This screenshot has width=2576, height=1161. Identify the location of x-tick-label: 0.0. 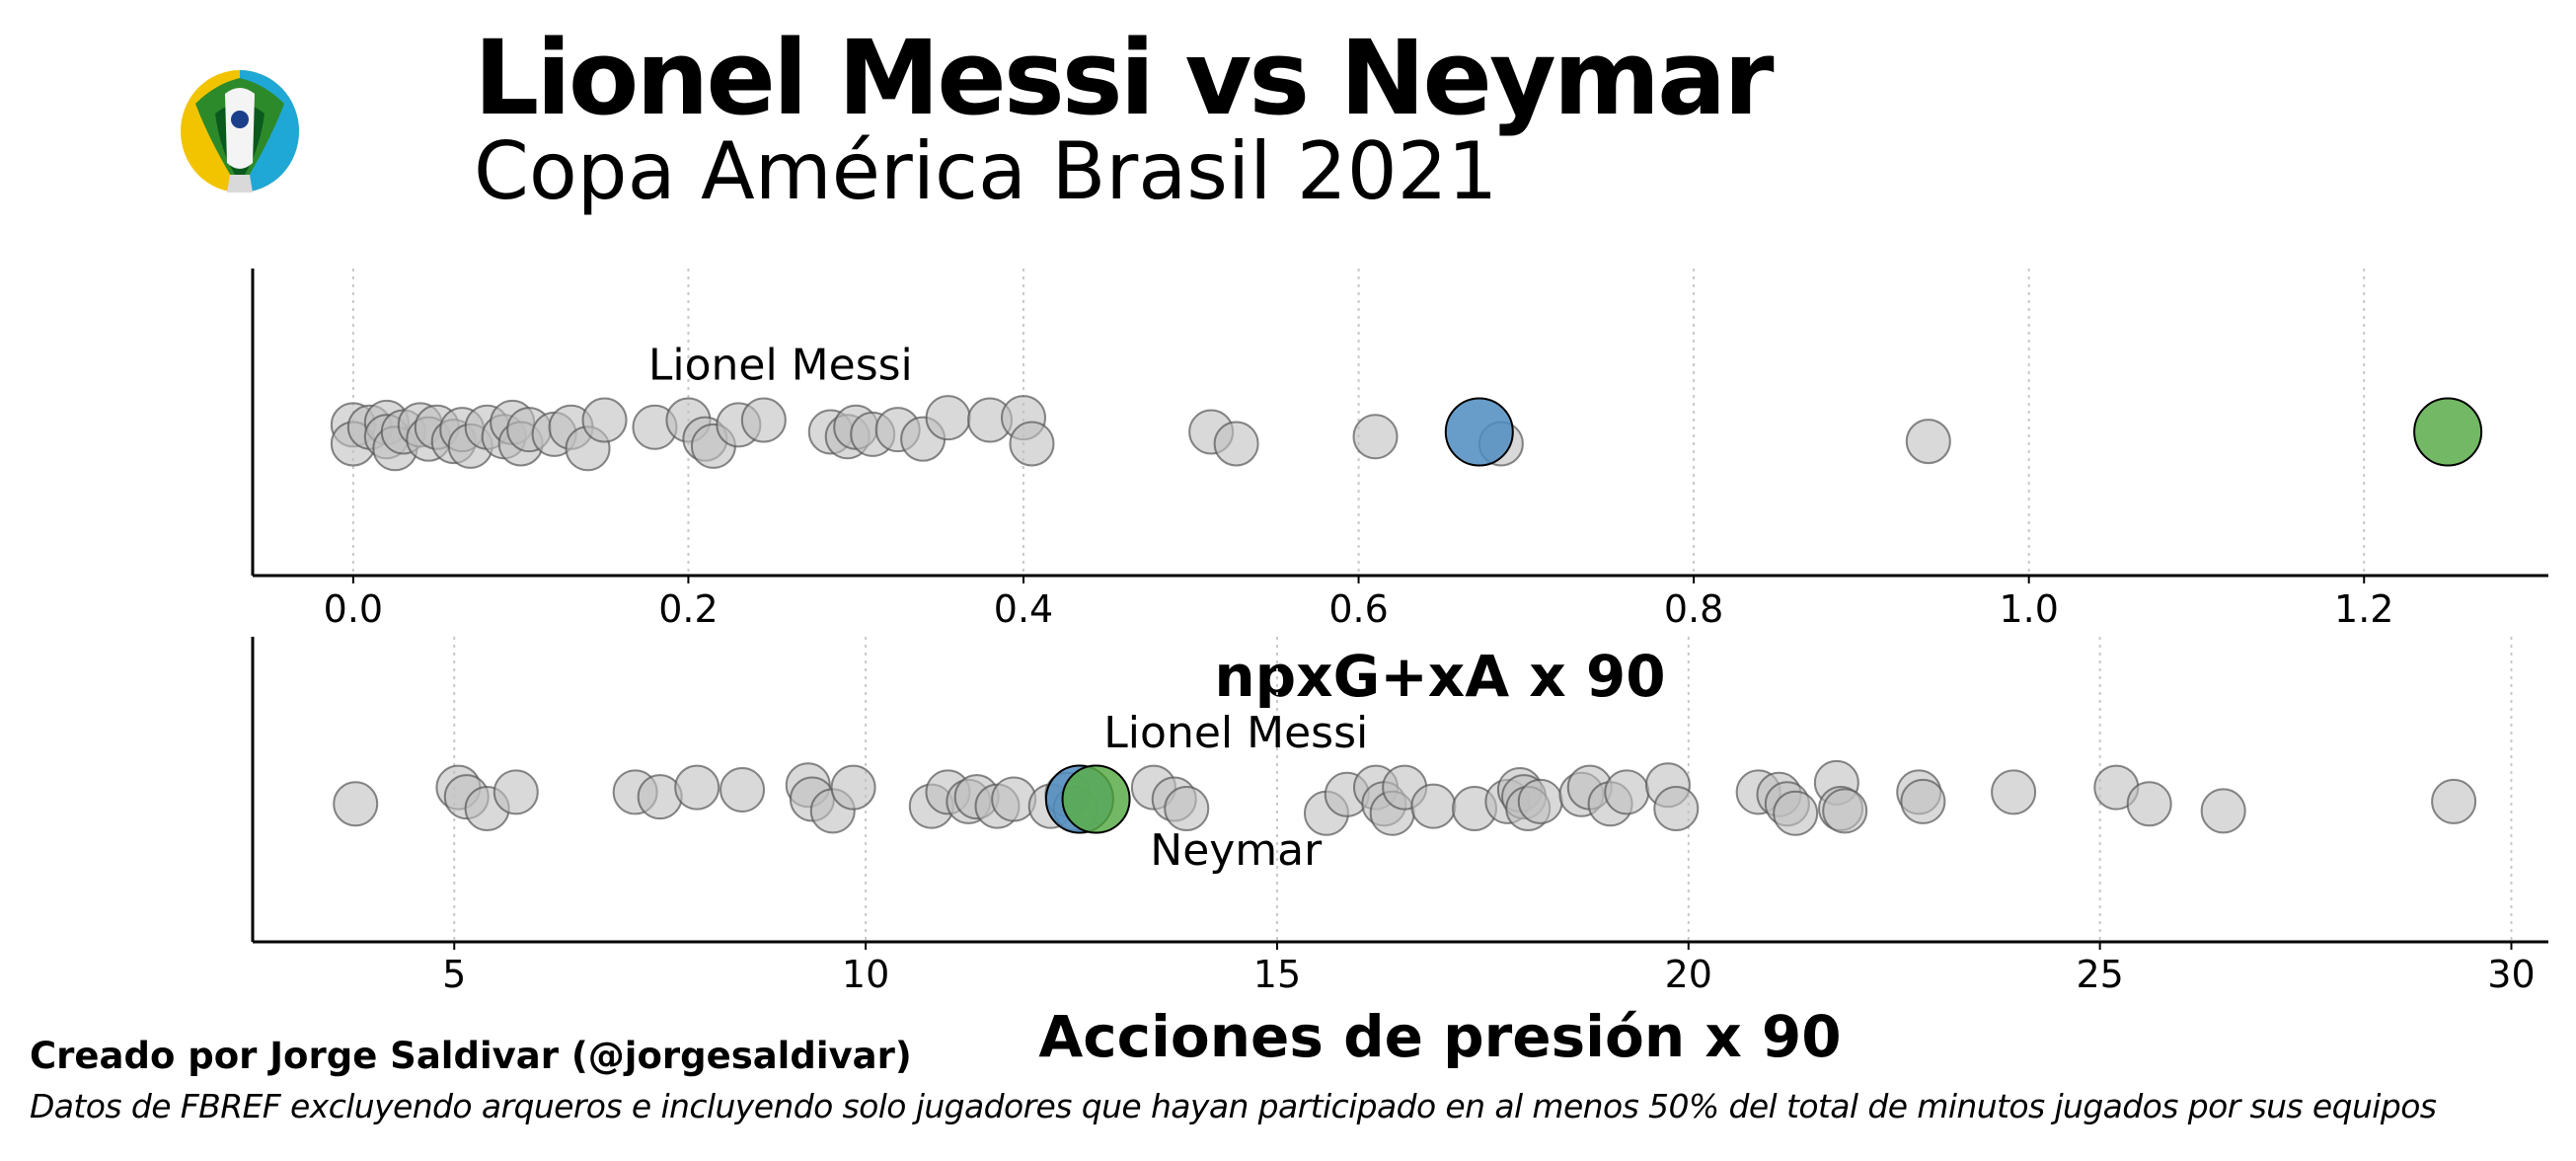
(354, 609).